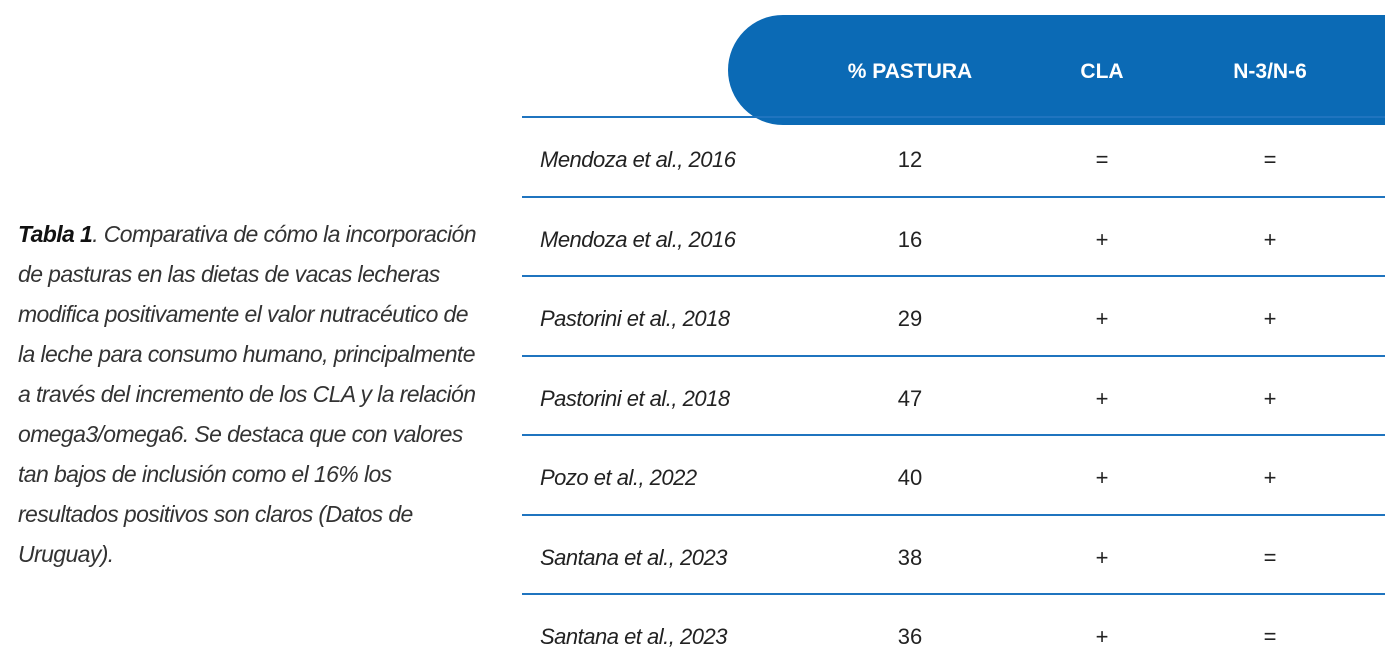 The width and height of the screenshot is (1400, 664). I want to click on column-header: % PASTURA, so click(910, 71).